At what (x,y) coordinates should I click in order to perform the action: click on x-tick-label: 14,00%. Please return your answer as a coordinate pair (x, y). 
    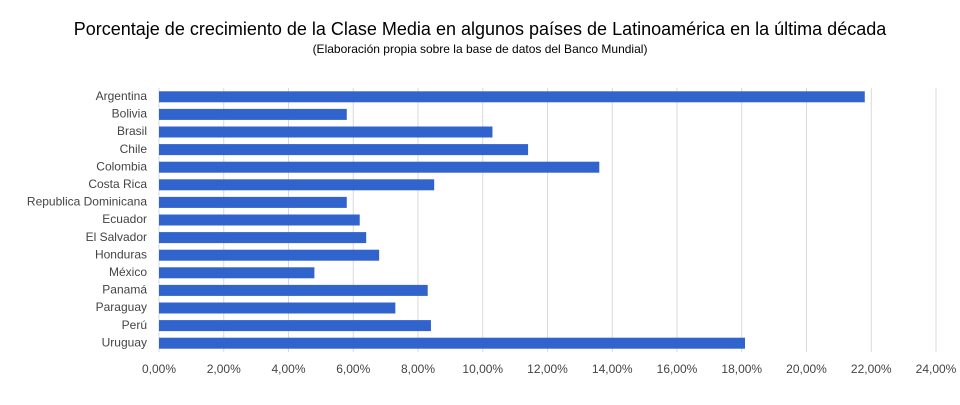
    Looking at the image, I should click on (612, 369).